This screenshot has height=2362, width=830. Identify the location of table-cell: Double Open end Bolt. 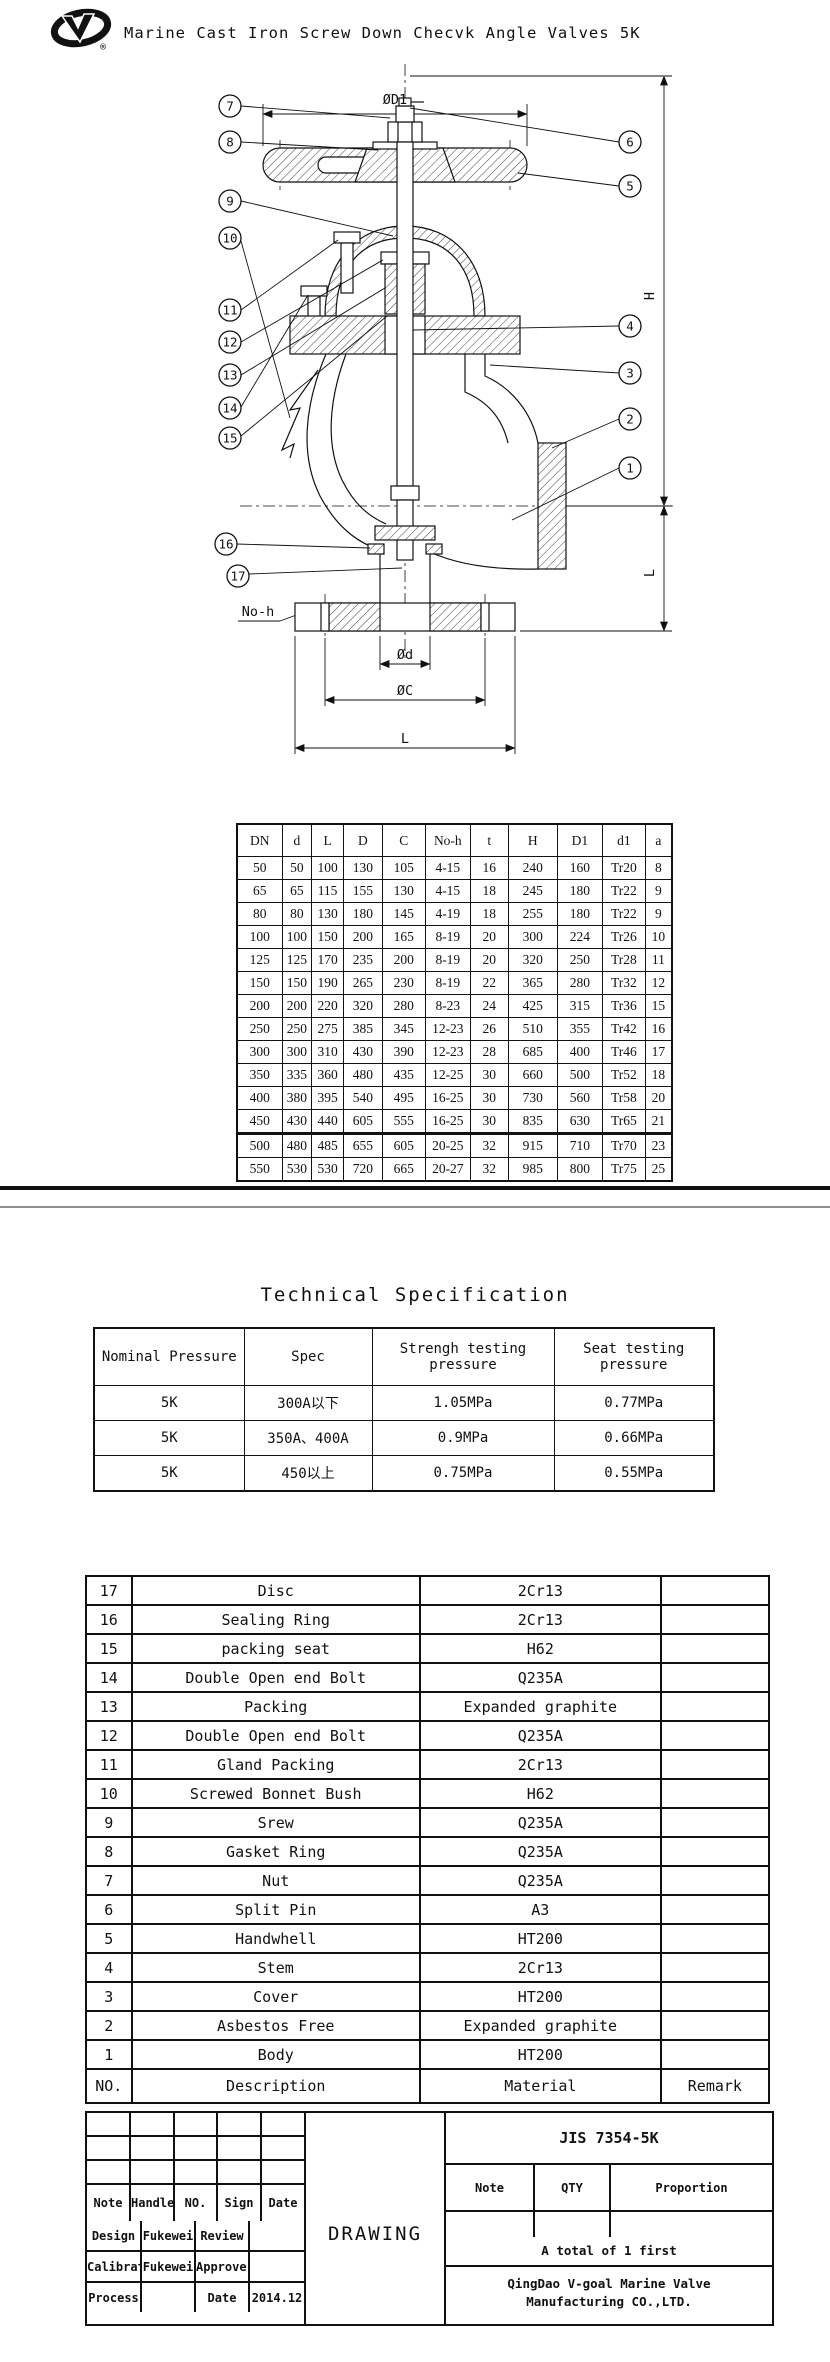
(275, 1735).